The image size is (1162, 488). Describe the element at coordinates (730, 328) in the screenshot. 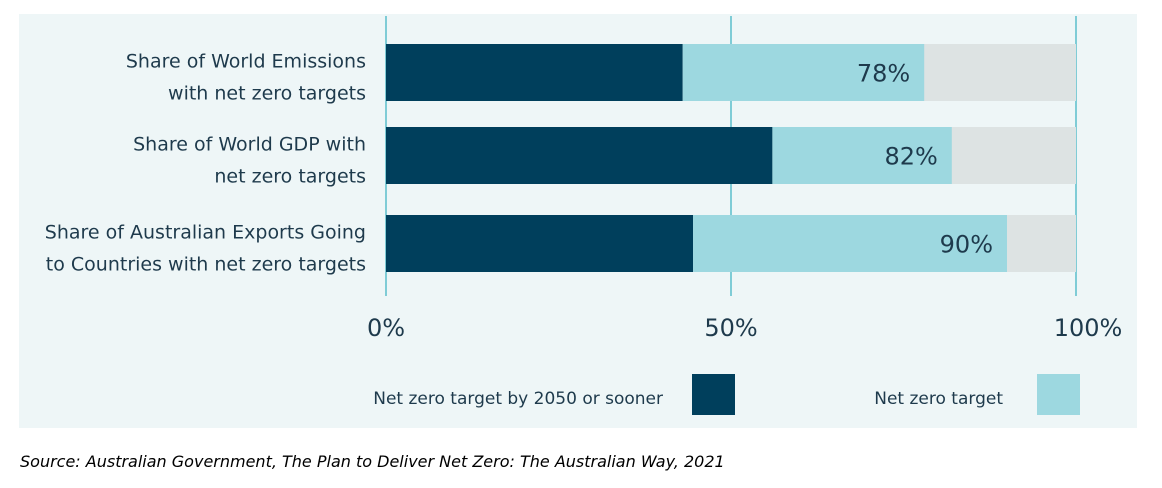

I see `tick-label-1: 50%` at that location.